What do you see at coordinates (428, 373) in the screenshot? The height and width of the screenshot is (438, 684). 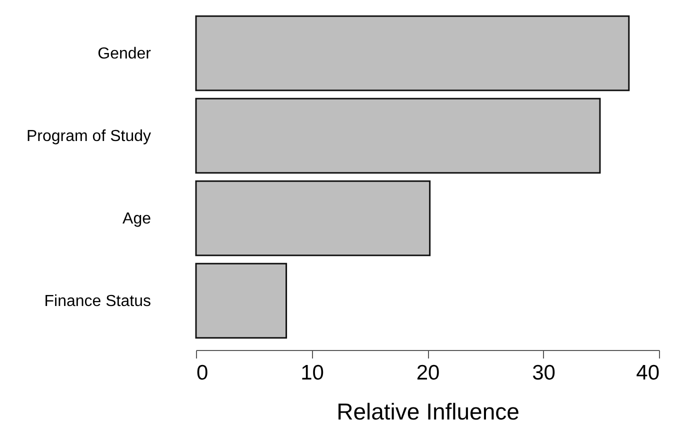 I see `x-tick-label: 20` at bounding box center [428, 373].